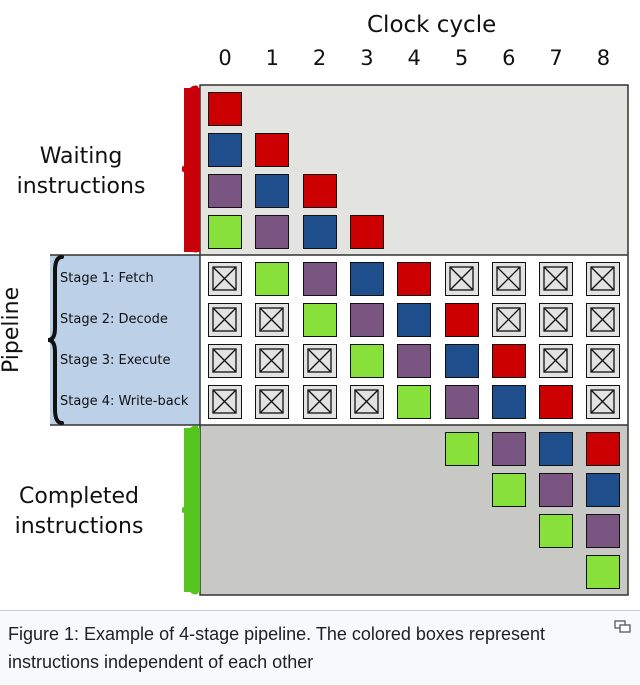 The width and height of the screenshot is (640, 685). Describe the element at coordinates (225, 58) in the screenshot. I see `column-number: 0` at that location.